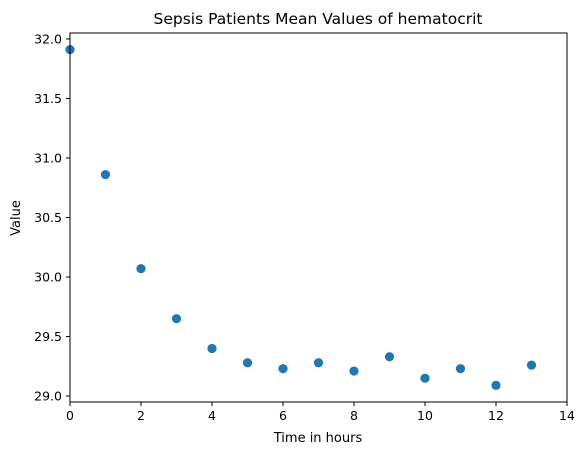 This screenshot has height=455, width=584. Describe the element at coordinates (16, 218) in the screenshot. I see `y-axis-label: Value` at that location.